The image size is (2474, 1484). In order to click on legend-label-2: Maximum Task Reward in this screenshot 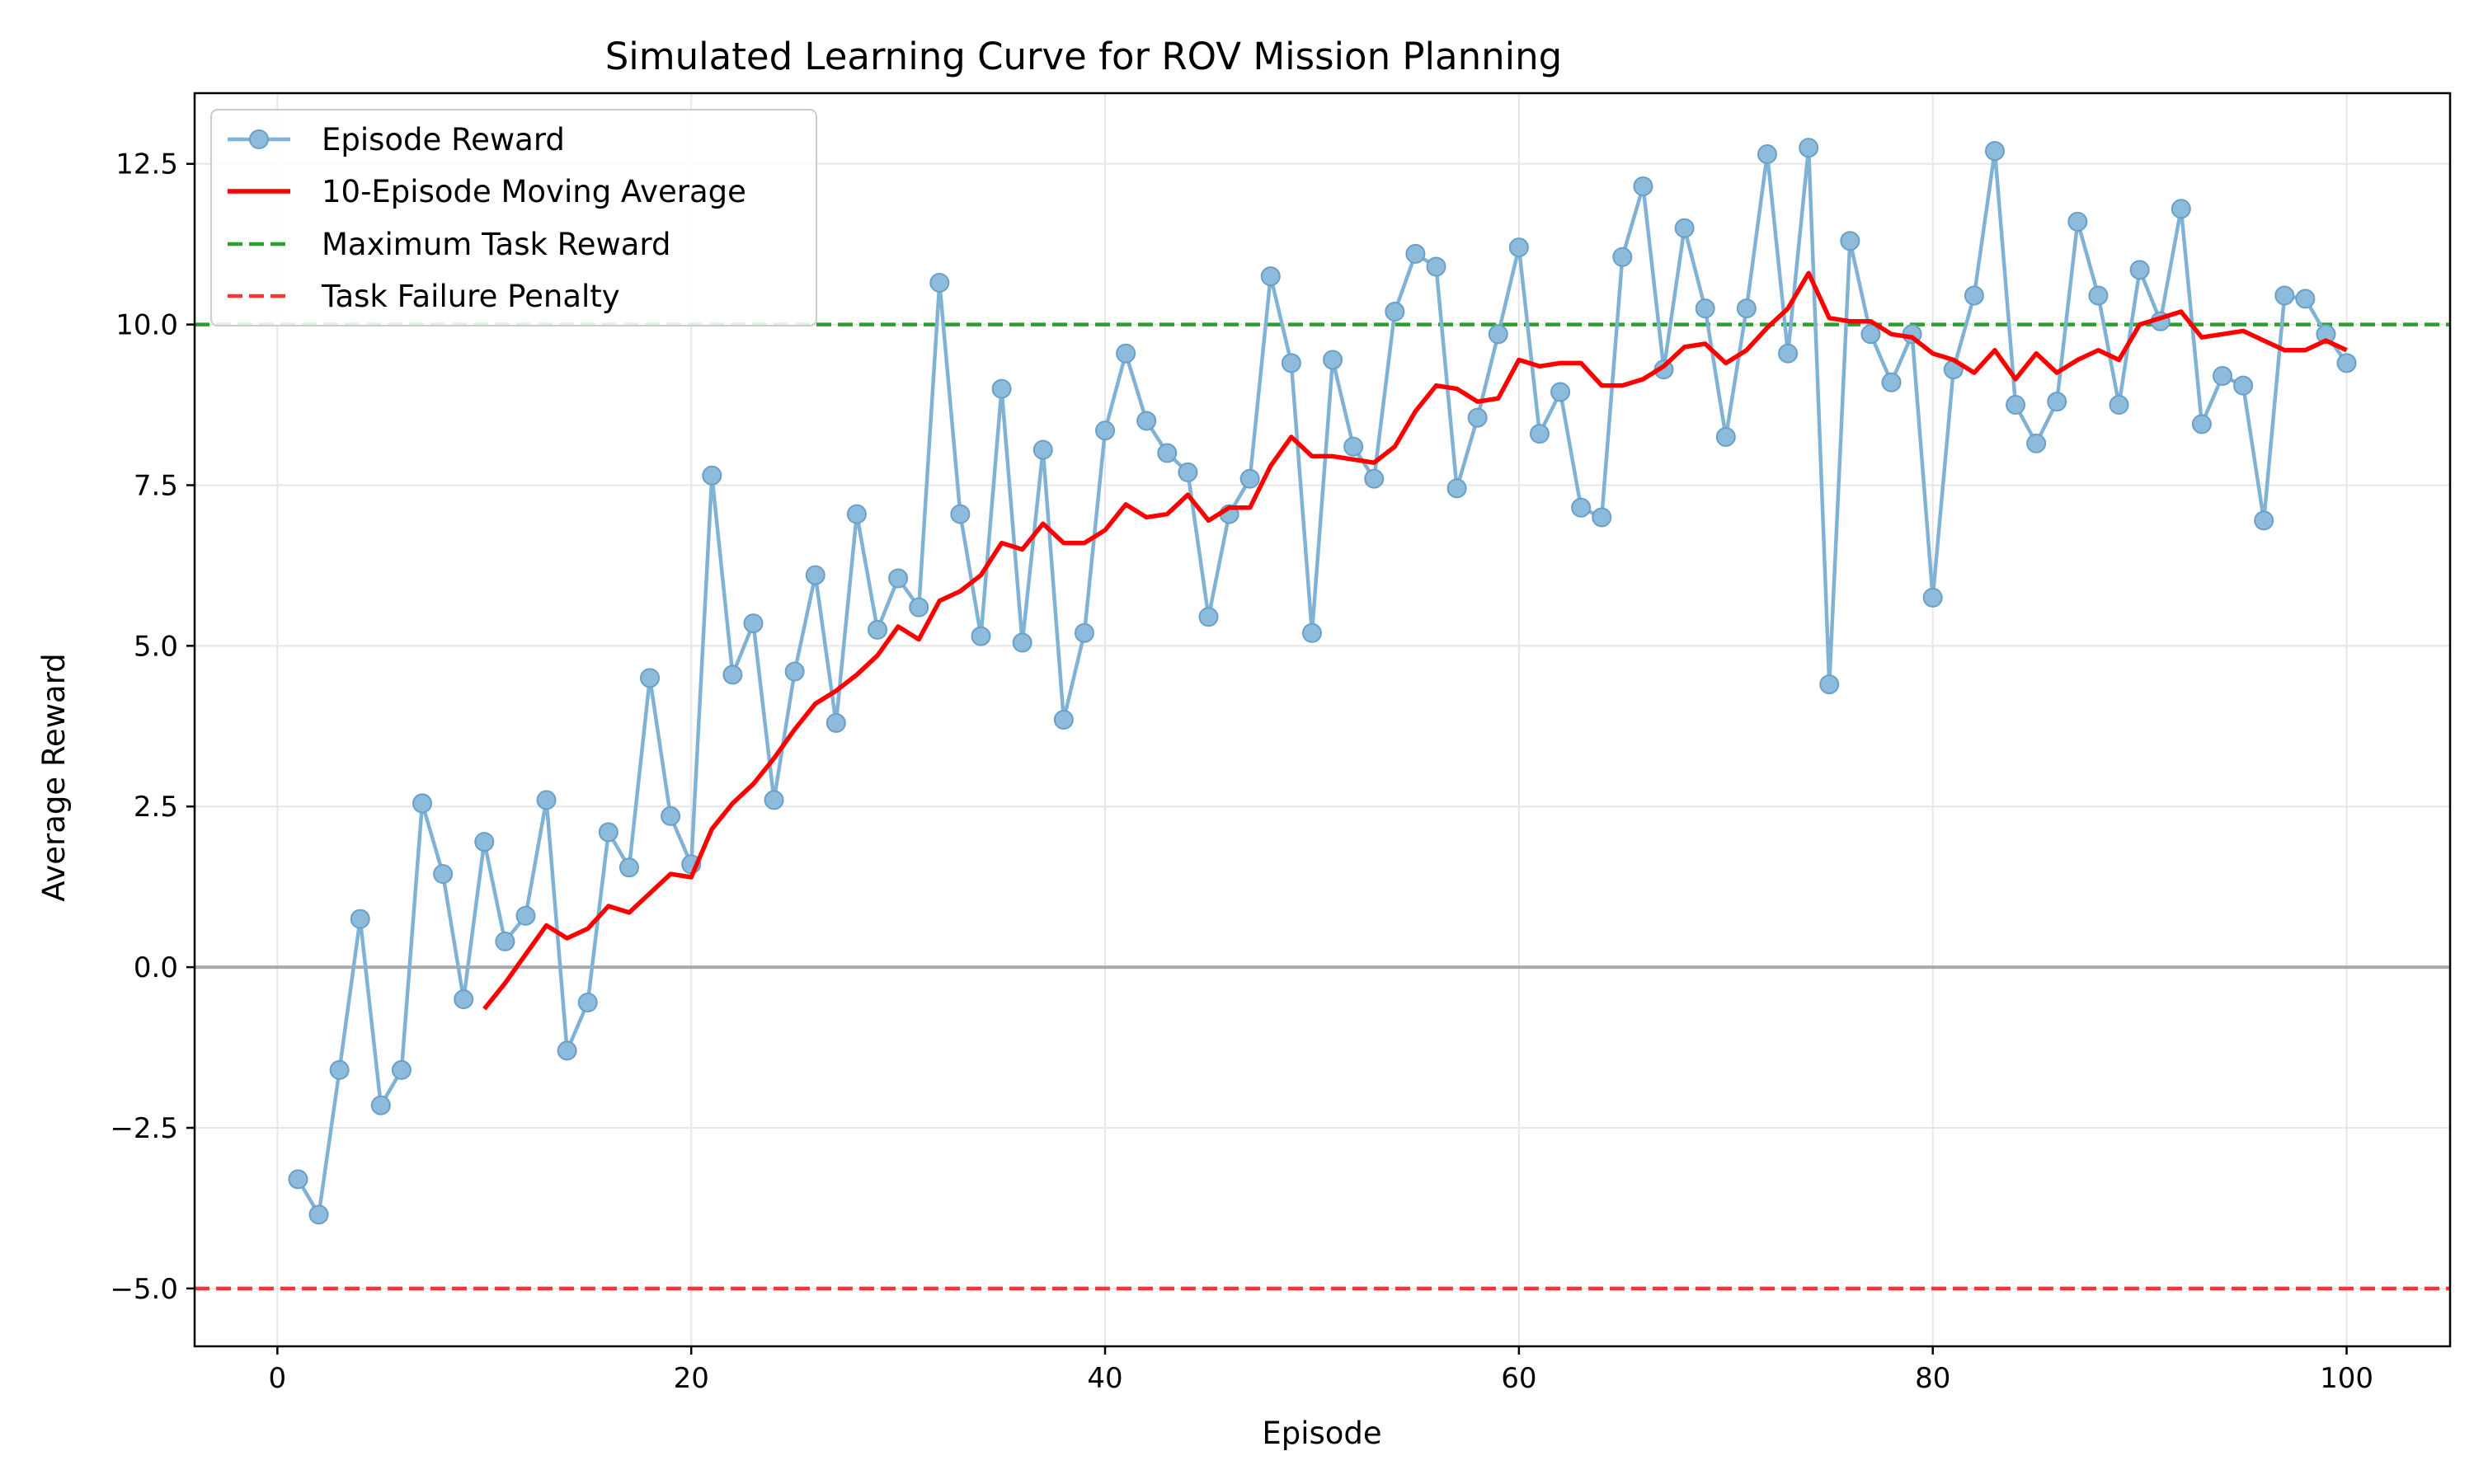, I will do `click(496, 244)`.